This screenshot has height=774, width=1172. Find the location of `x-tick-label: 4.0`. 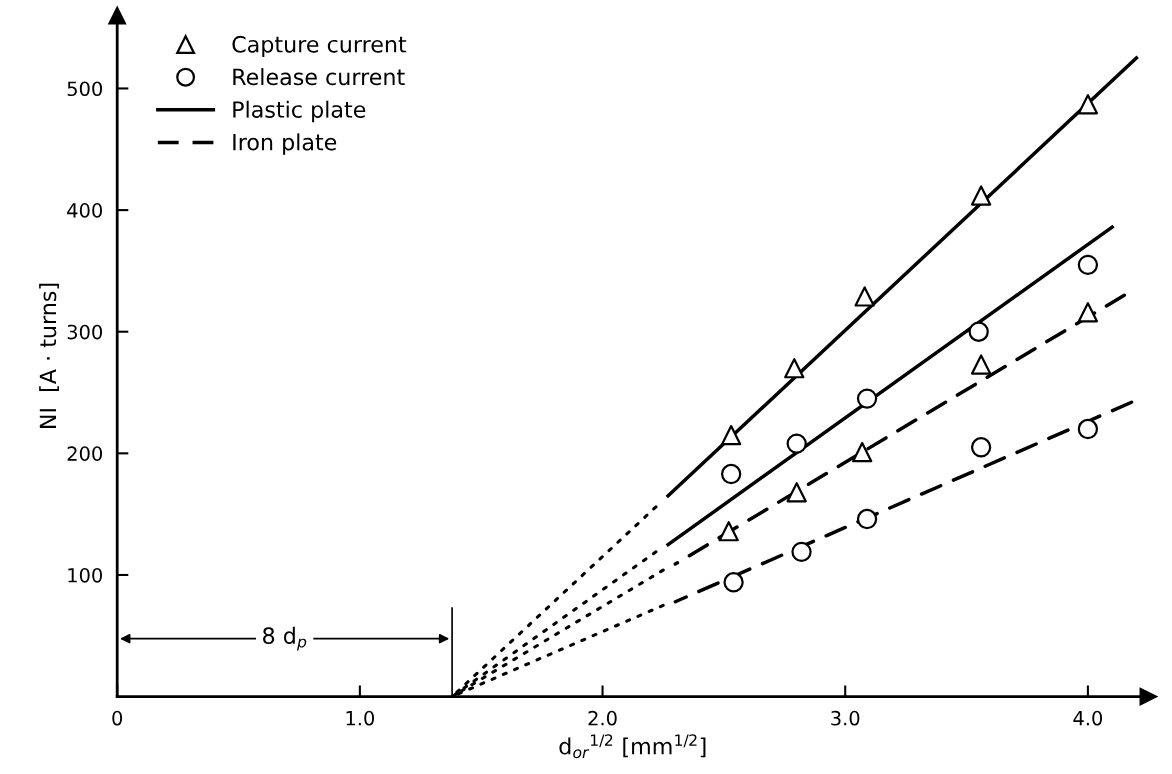

x-tick-label: 4.0 is located at coordinates (1088, 718).